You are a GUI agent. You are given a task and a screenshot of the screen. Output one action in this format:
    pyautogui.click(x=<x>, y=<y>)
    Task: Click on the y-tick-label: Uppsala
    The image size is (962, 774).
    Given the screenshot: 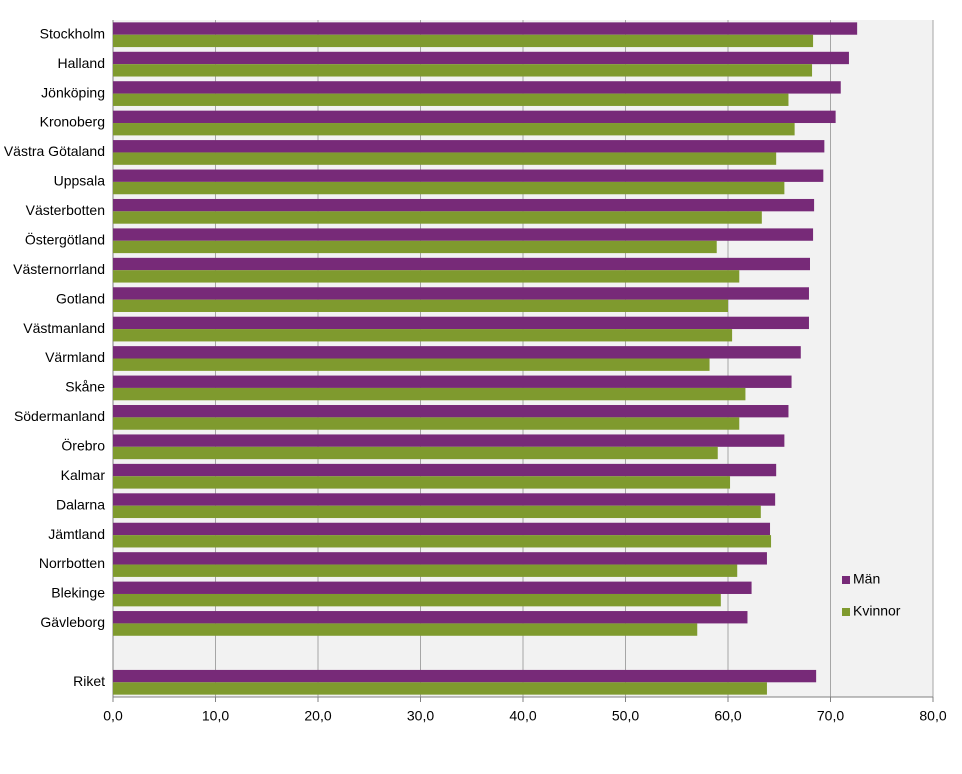 What is the action you would take?
    pyautogui.click(x=80, y=181)
    